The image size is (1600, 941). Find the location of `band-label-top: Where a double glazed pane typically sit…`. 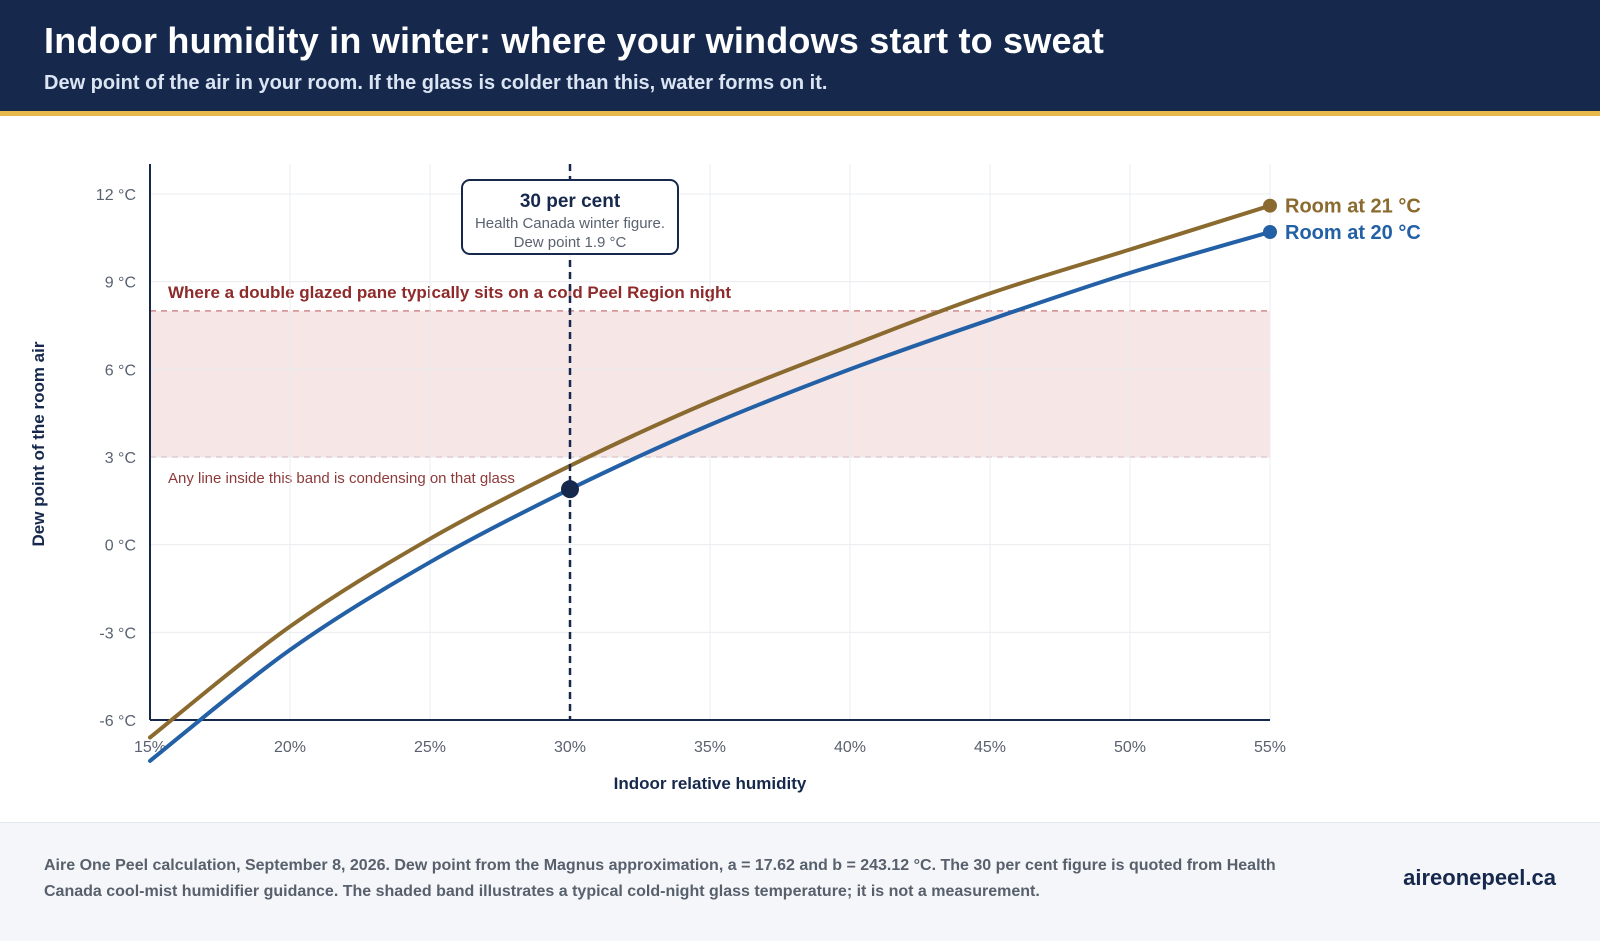

band-label-top: Where a double glazed pane typically sit… is located at coordinates (449, 292).